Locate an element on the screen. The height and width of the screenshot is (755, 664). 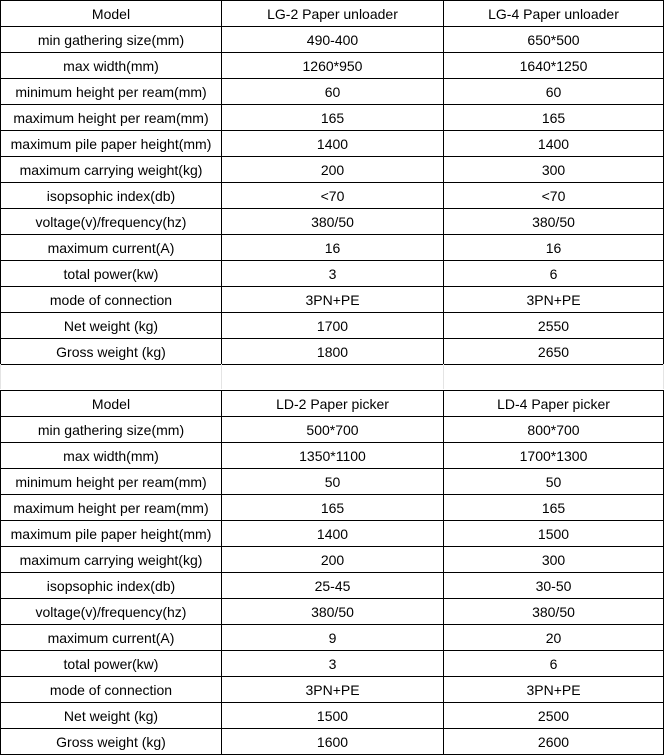
table-spacer is located at coordinates (332, 376).